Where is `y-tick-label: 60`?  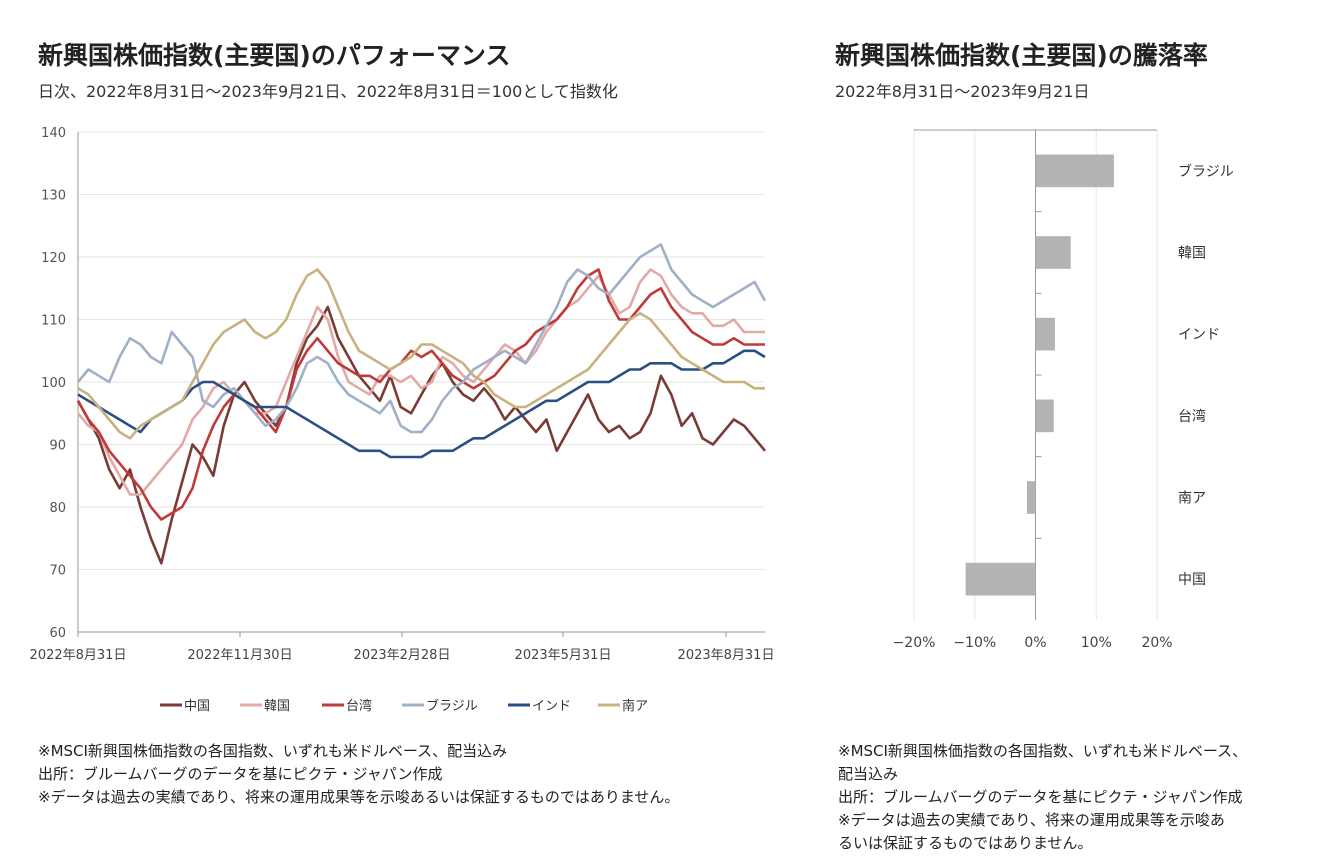
y-tick-label: 60 is located at coordinates (57, 633).